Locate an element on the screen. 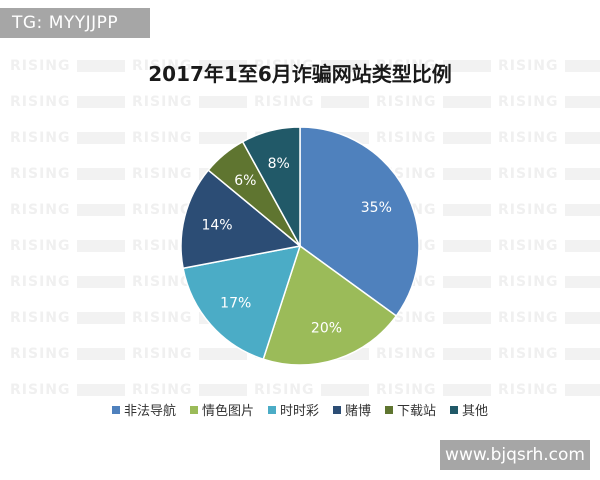  legend-label: 赌博 is located at coordinates (358, 411).